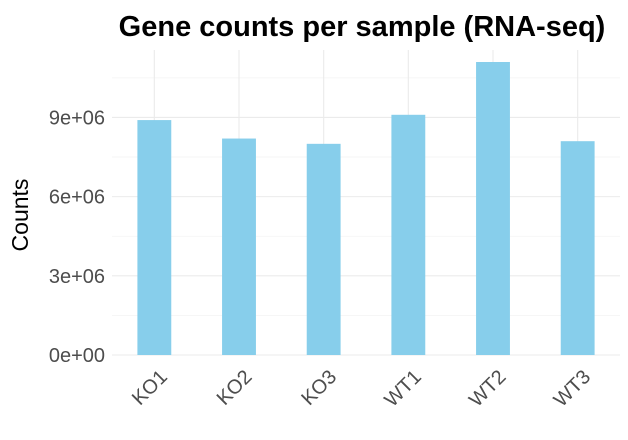 This screenshot has width=628, height=440. I want to click on x-tick-label: WT2, so click(487, 388).